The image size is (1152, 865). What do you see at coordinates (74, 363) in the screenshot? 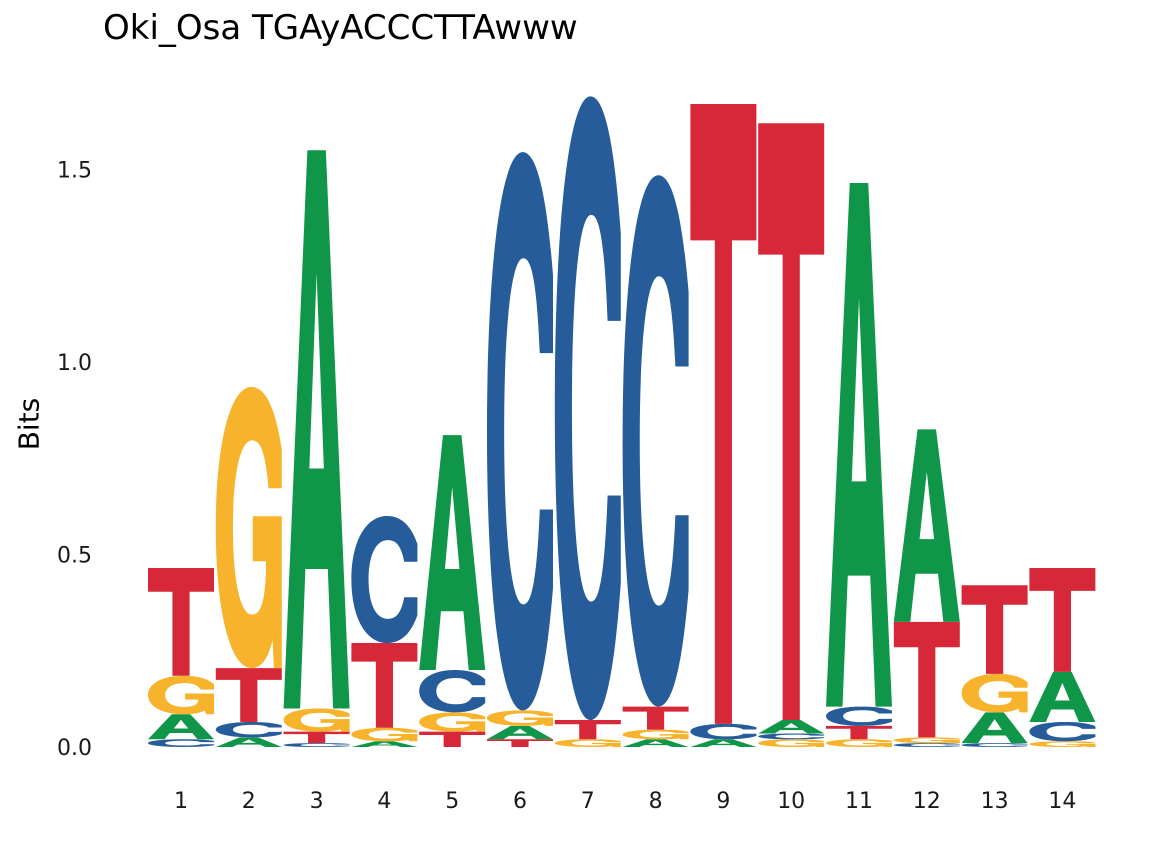
I see `y-tick-label: 1.0` at bounding box center [74, 363].